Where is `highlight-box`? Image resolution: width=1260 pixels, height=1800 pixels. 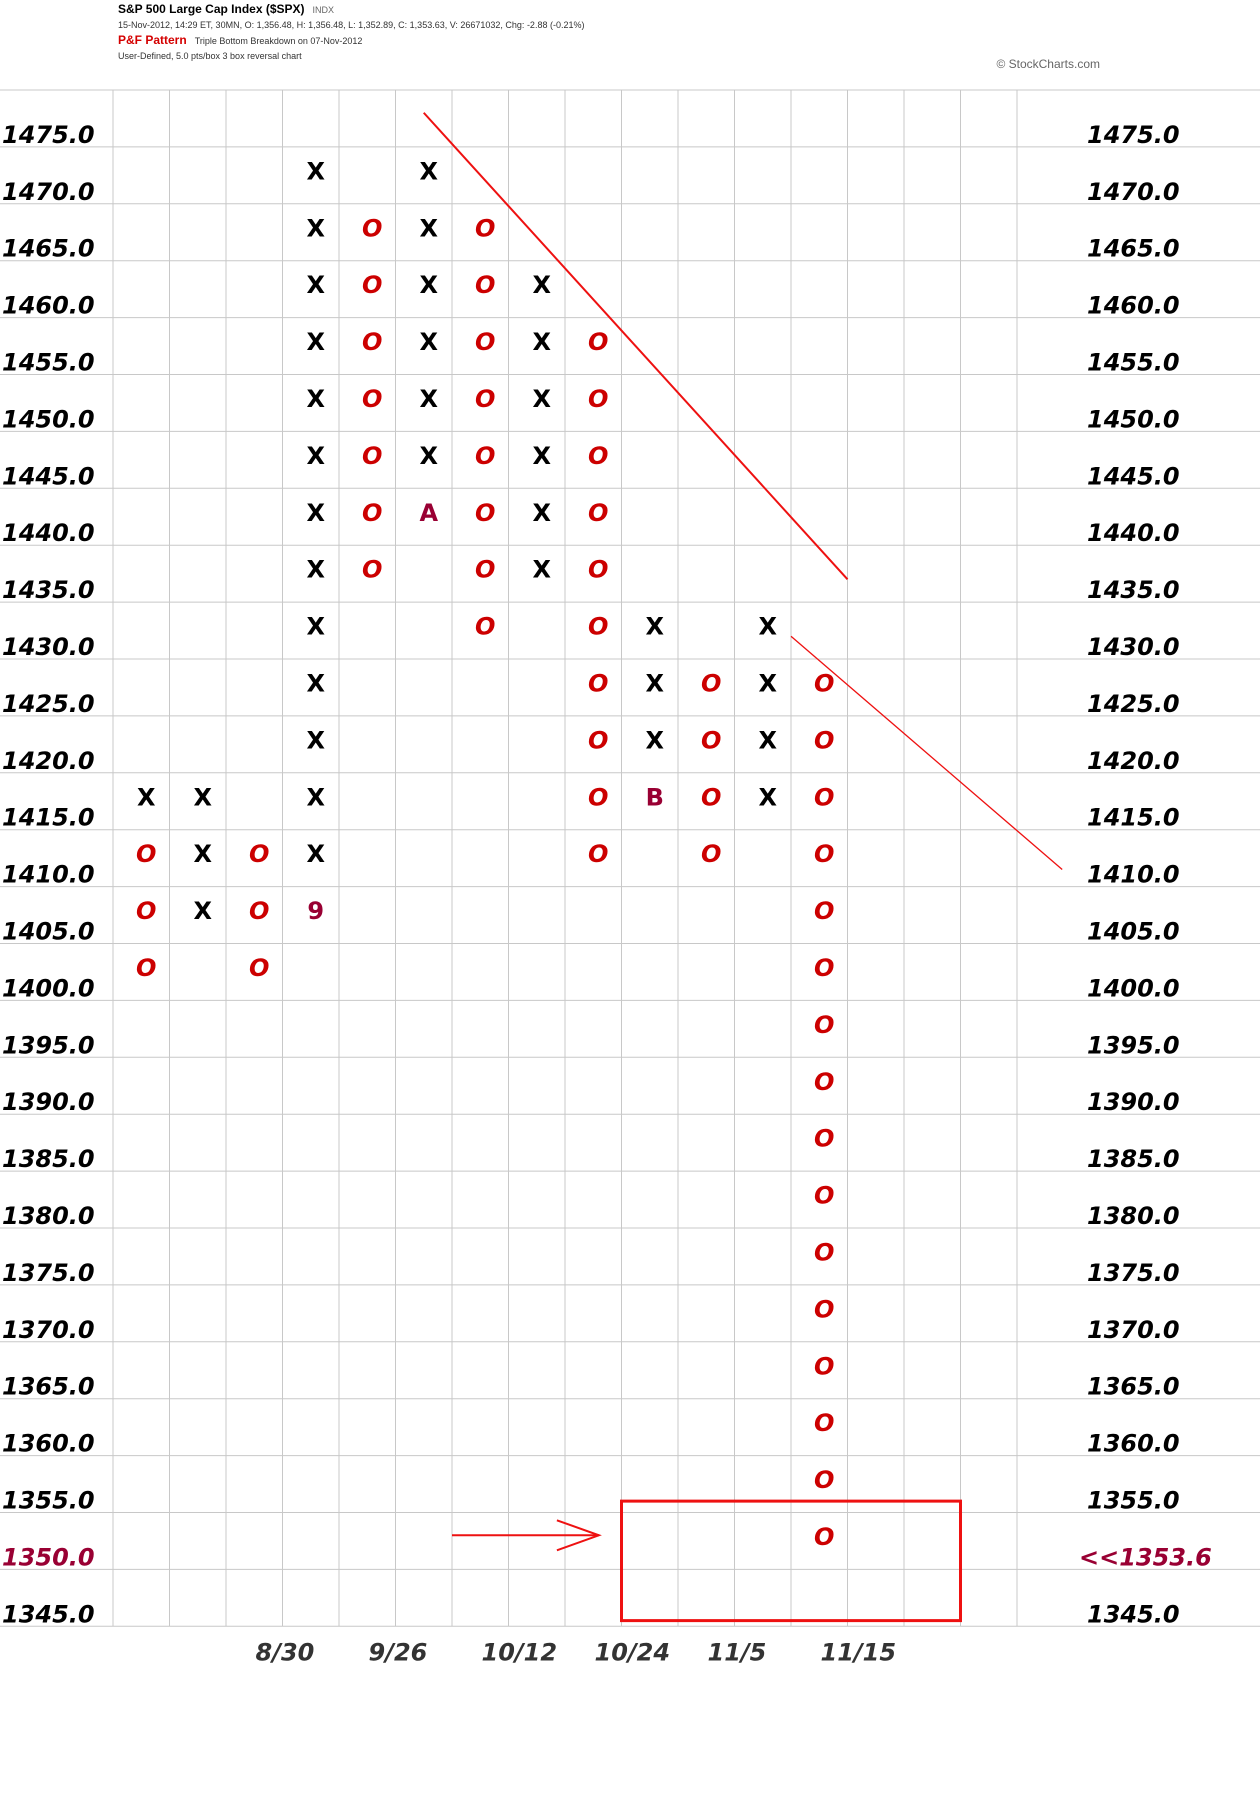 highlight-box is located at coordinates (791, 1561).